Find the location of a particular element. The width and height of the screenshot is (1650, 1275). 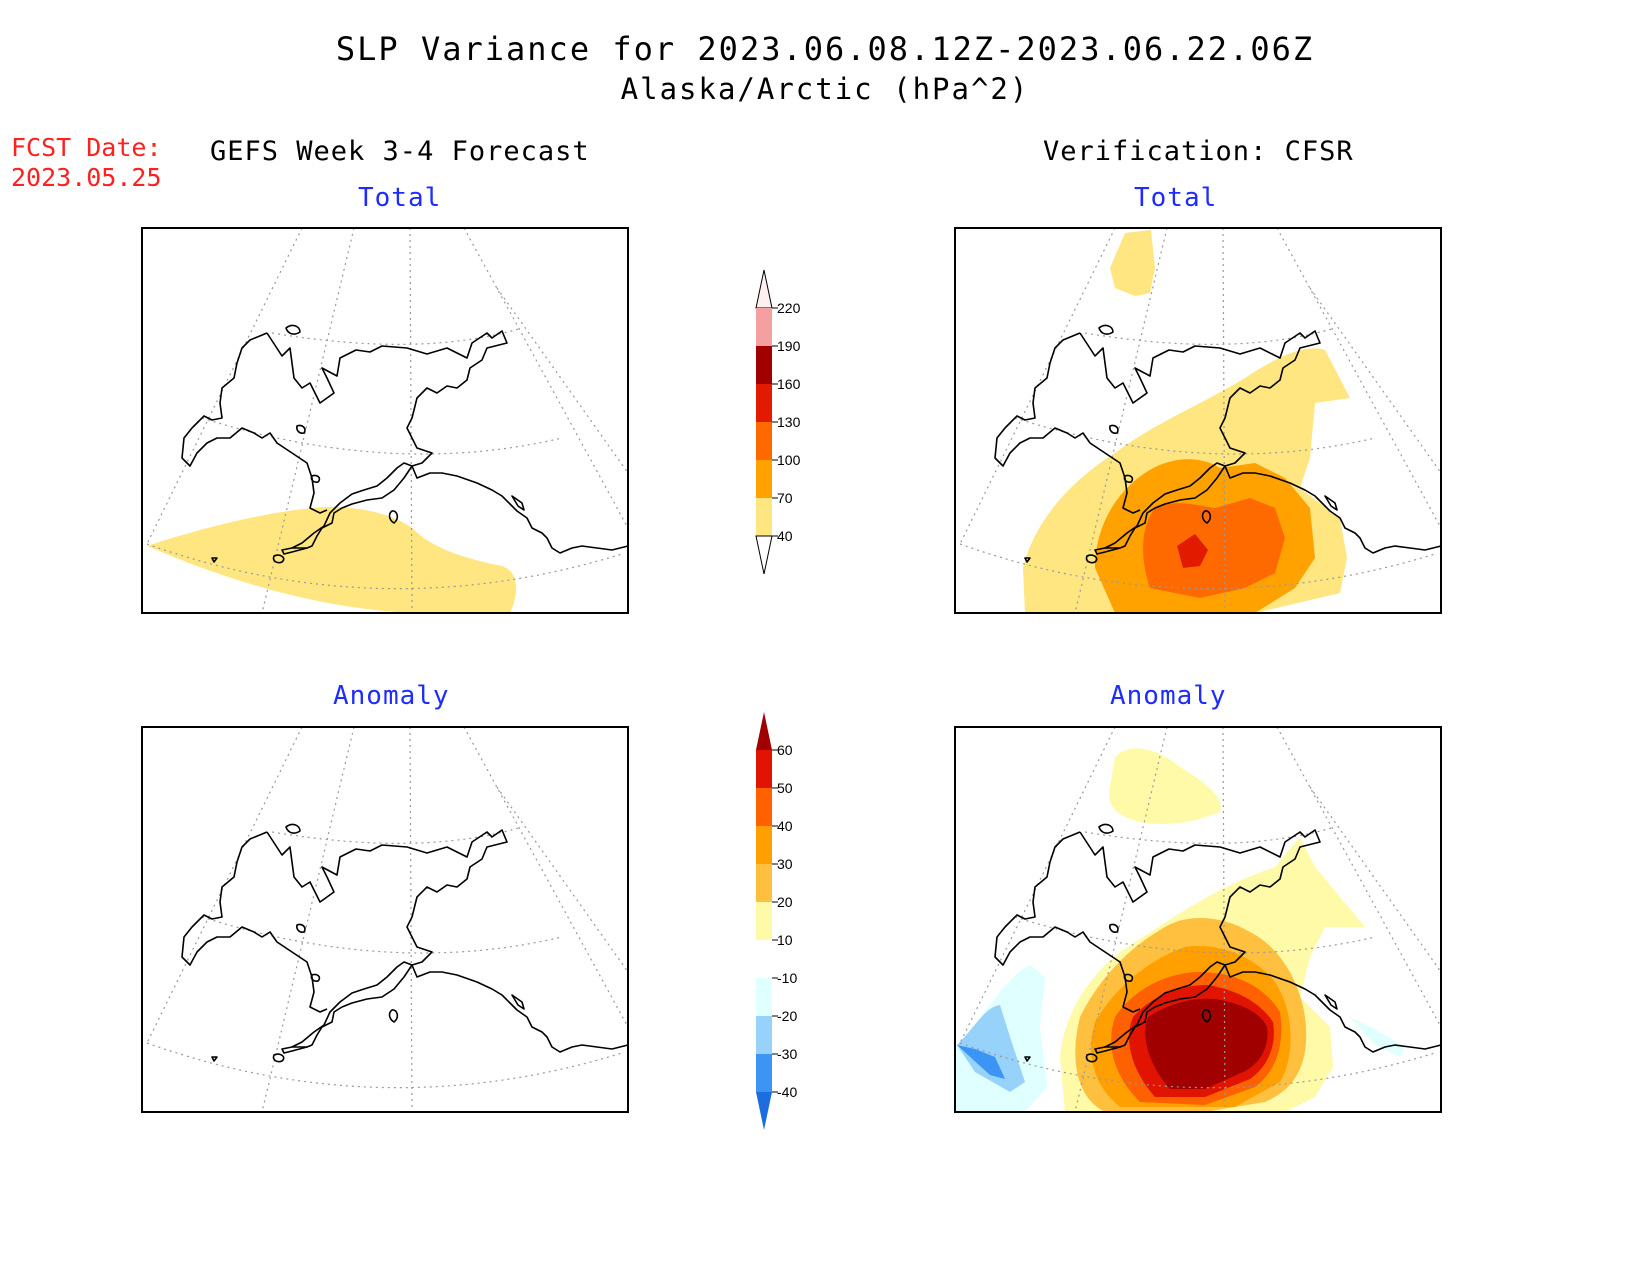

verification-total-label: Total is located at coordinates (1176, 198).